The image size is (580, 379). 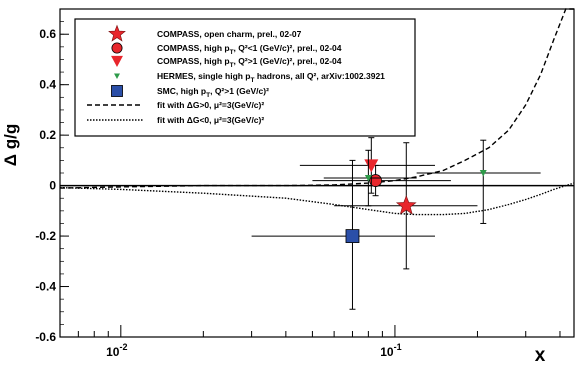 I want to click on y-tick-label: 0.6, so click(x=47, y=34).